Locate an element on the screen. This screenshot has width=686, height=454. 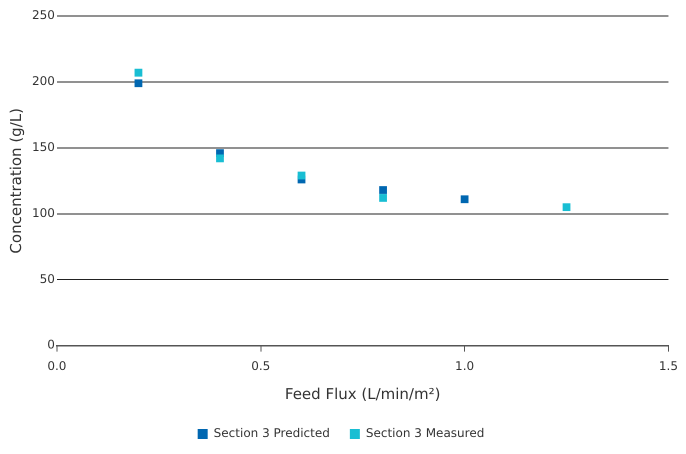
y-tick-label: 200 is located at coordinates (43, 81).